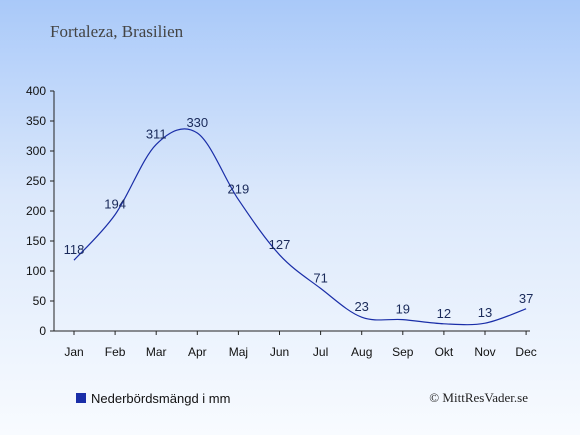 Image resolution: width=580 pixels, height=435 pixels. I want to click on x-tick-label: Aug, so click(361, 352).